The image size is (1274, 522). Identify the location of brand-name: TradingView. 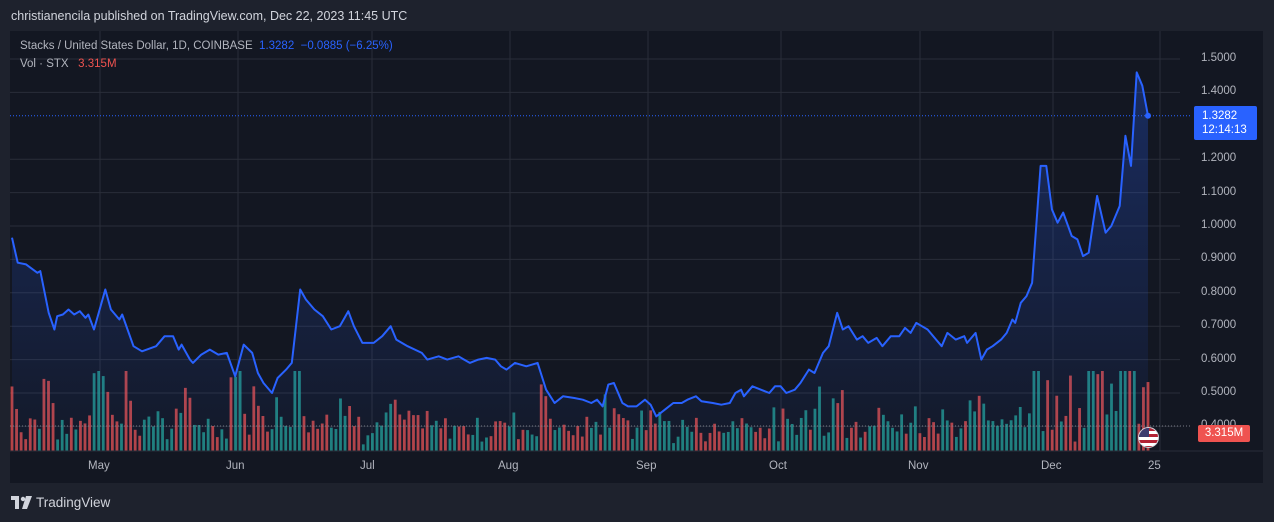
(73, 502).